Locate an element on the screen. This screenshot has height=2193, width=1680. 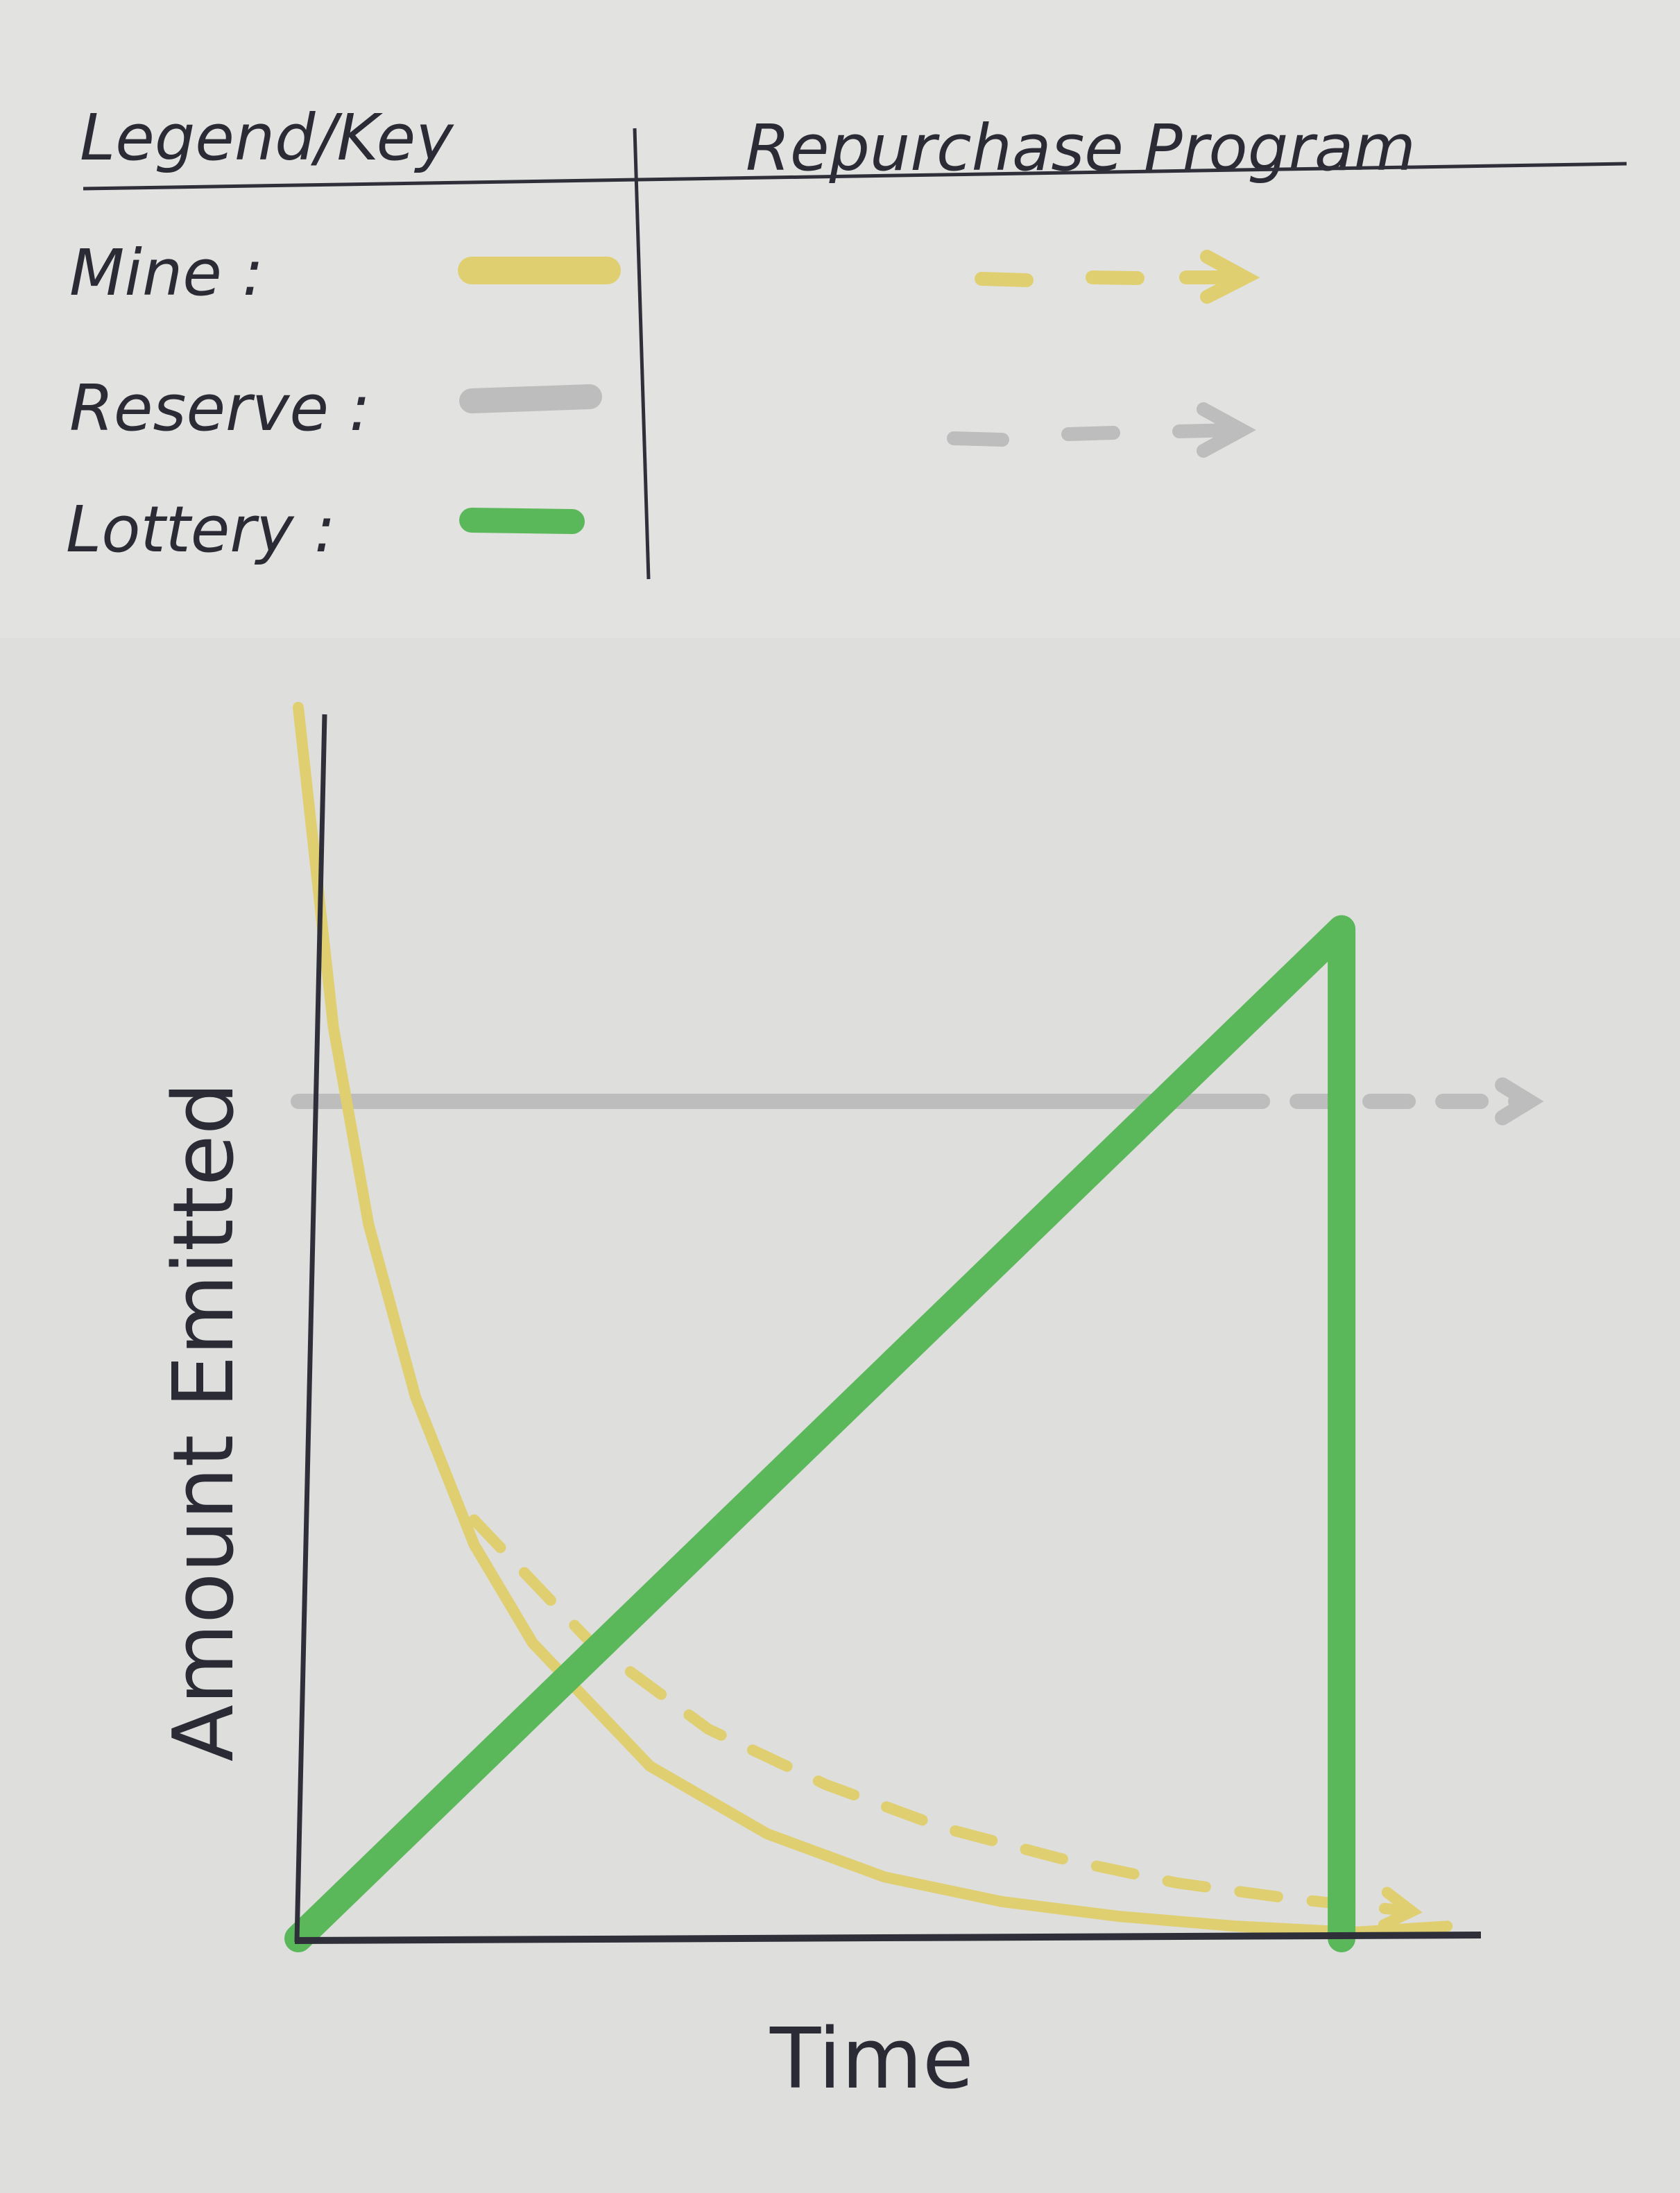
series-line-mine-repurchase-program is located at coordinates (943, 1715).